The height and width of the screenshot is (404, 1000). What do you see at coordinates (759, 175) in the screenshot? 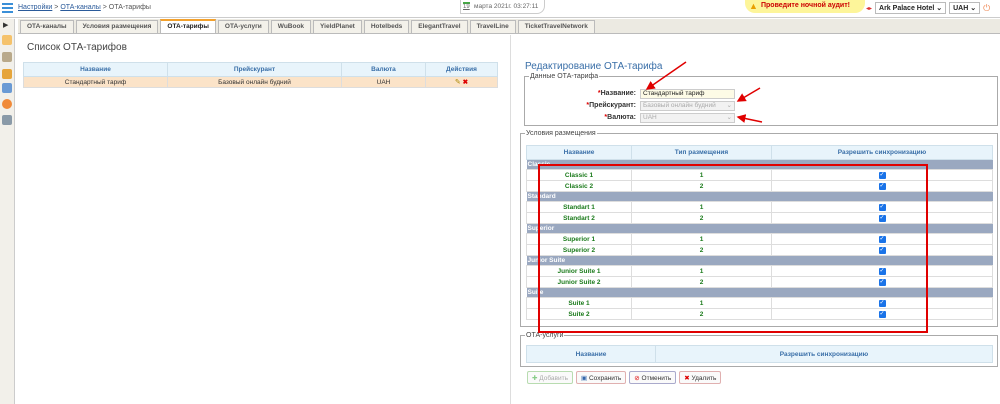
I see `table-row: Classic 1 1 ✓` at bounding box center [759, 175].